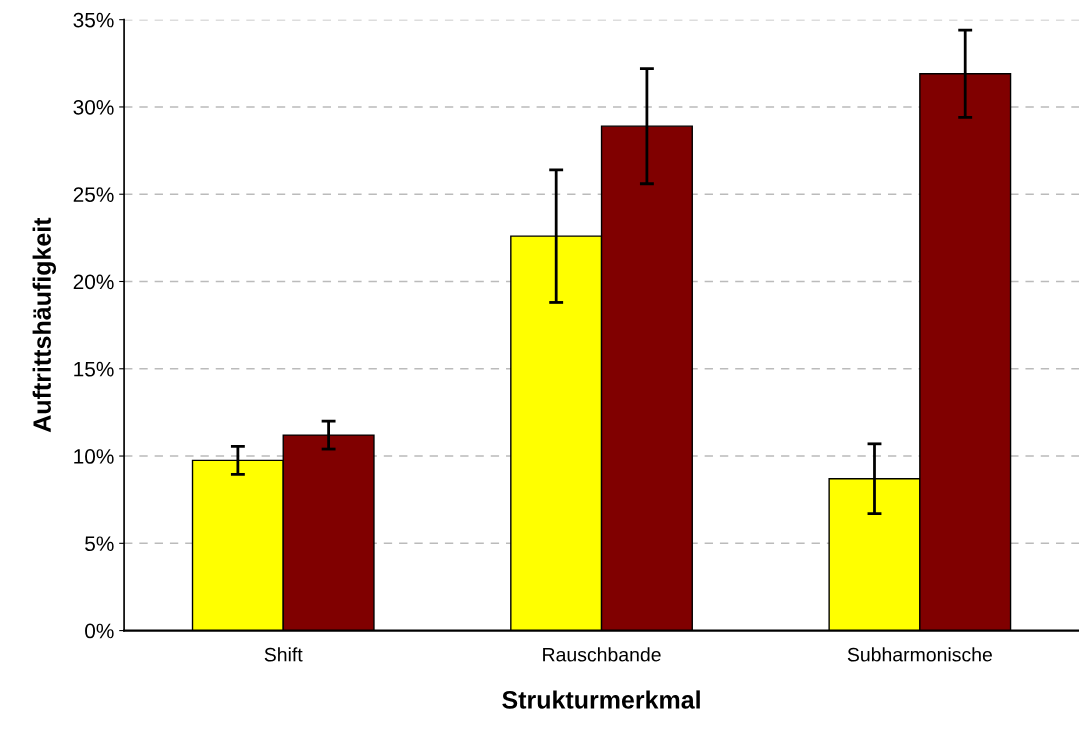  What do you see at coordinates (44, 325) in the screenshot?
I see `y-axis-title: Auftrittshäufigkeit` at bounding box center [44, 325].